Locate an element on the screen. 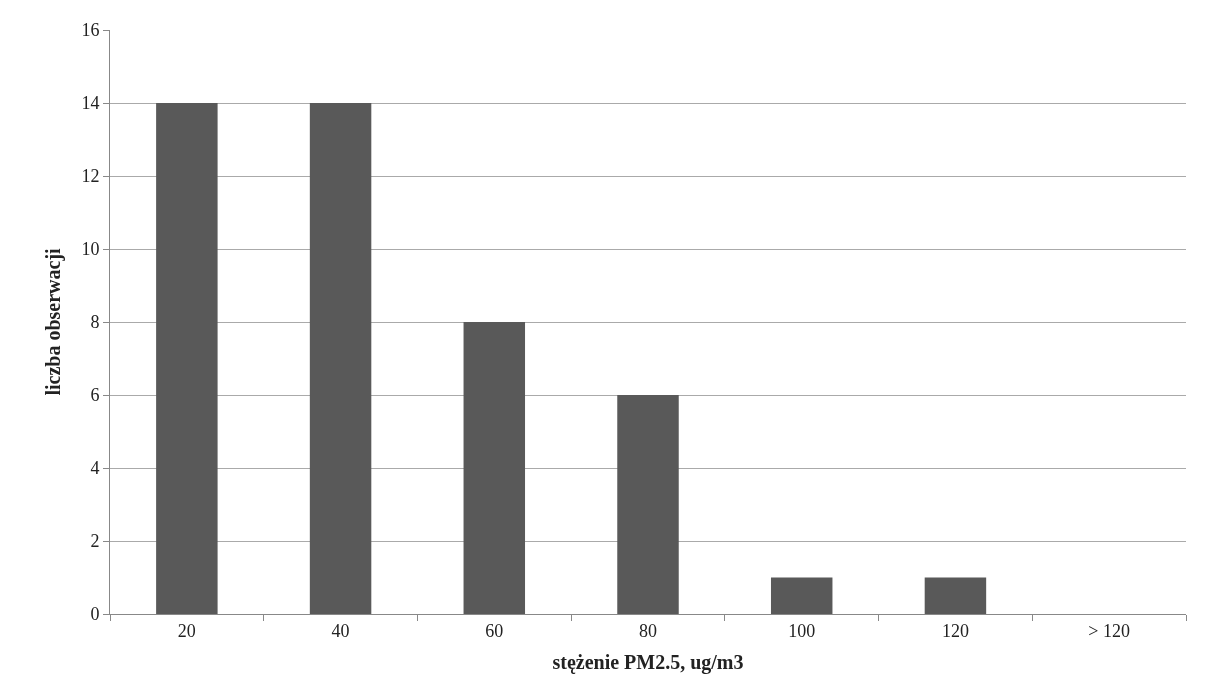 This screenshot has height=694, width=1206. y-tick-label: 0 is located at coordinates (95, 614).